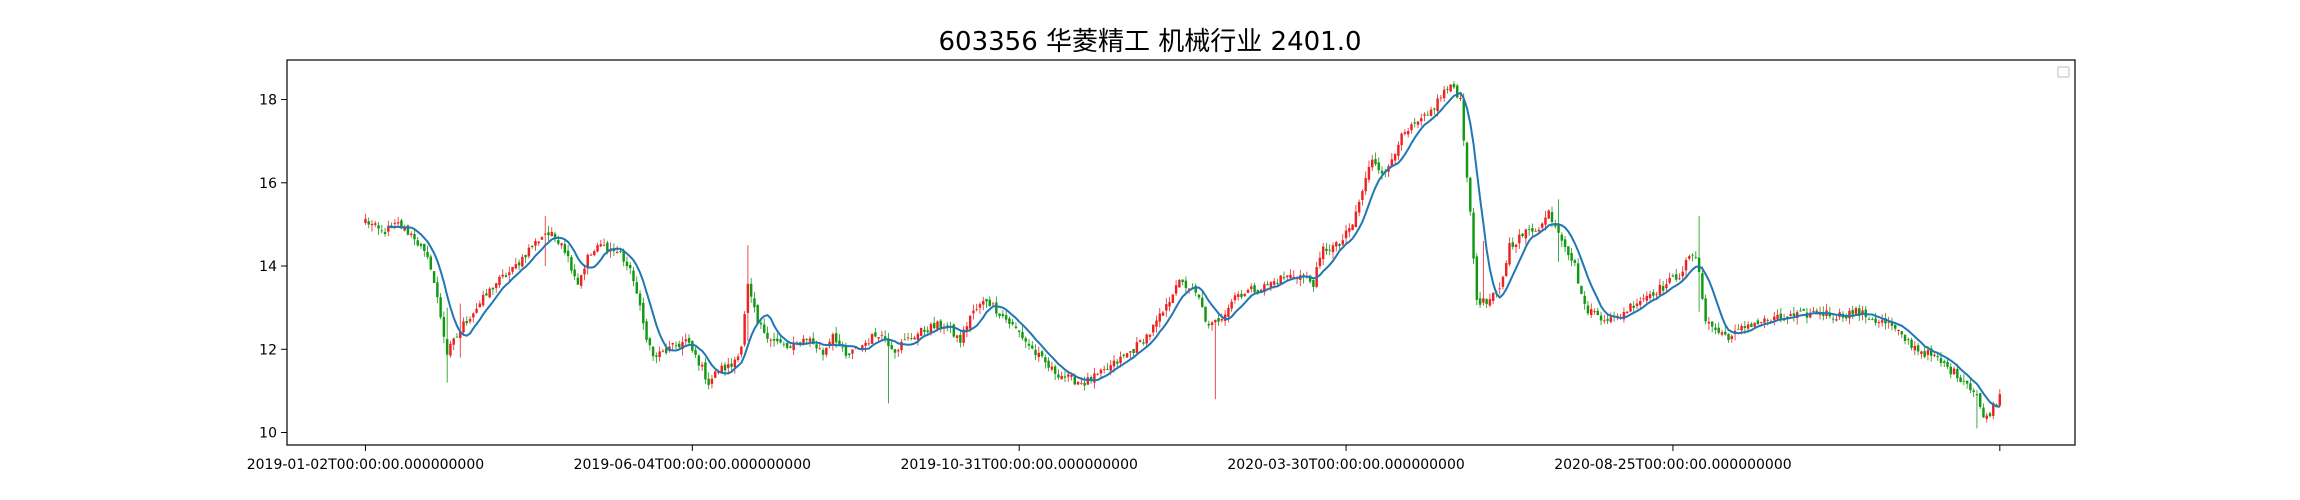 The height and width of the screenshot is (500, 2300). What do you see at coordinates (268, 101) in the screenshot?
I see `y-tick-label: 18` at bounding box center [268, 101].